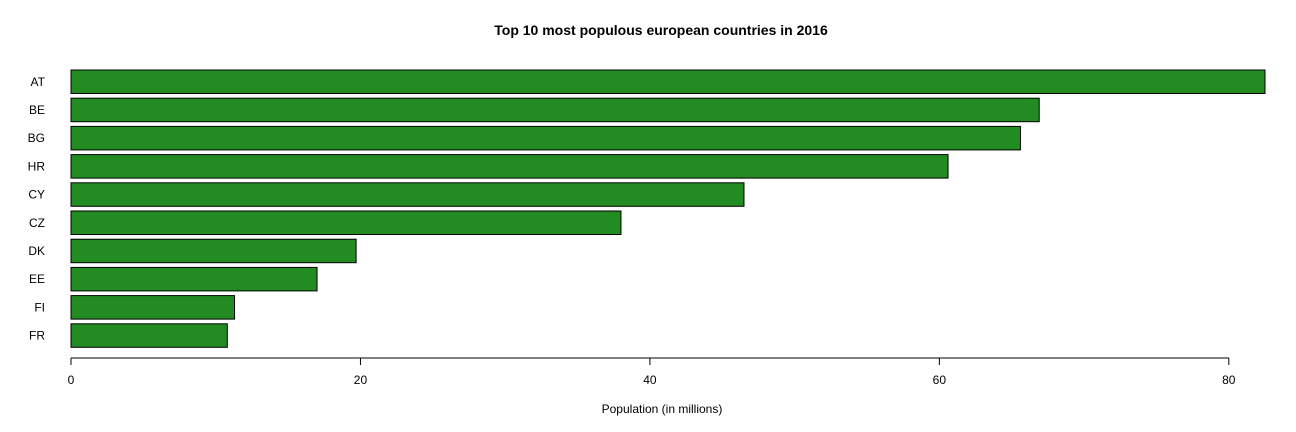 The image size is (1296, 432). Describe the element at coordinates (37, 279) in the screenshot. I see `category-label-ee: EE` at that location.